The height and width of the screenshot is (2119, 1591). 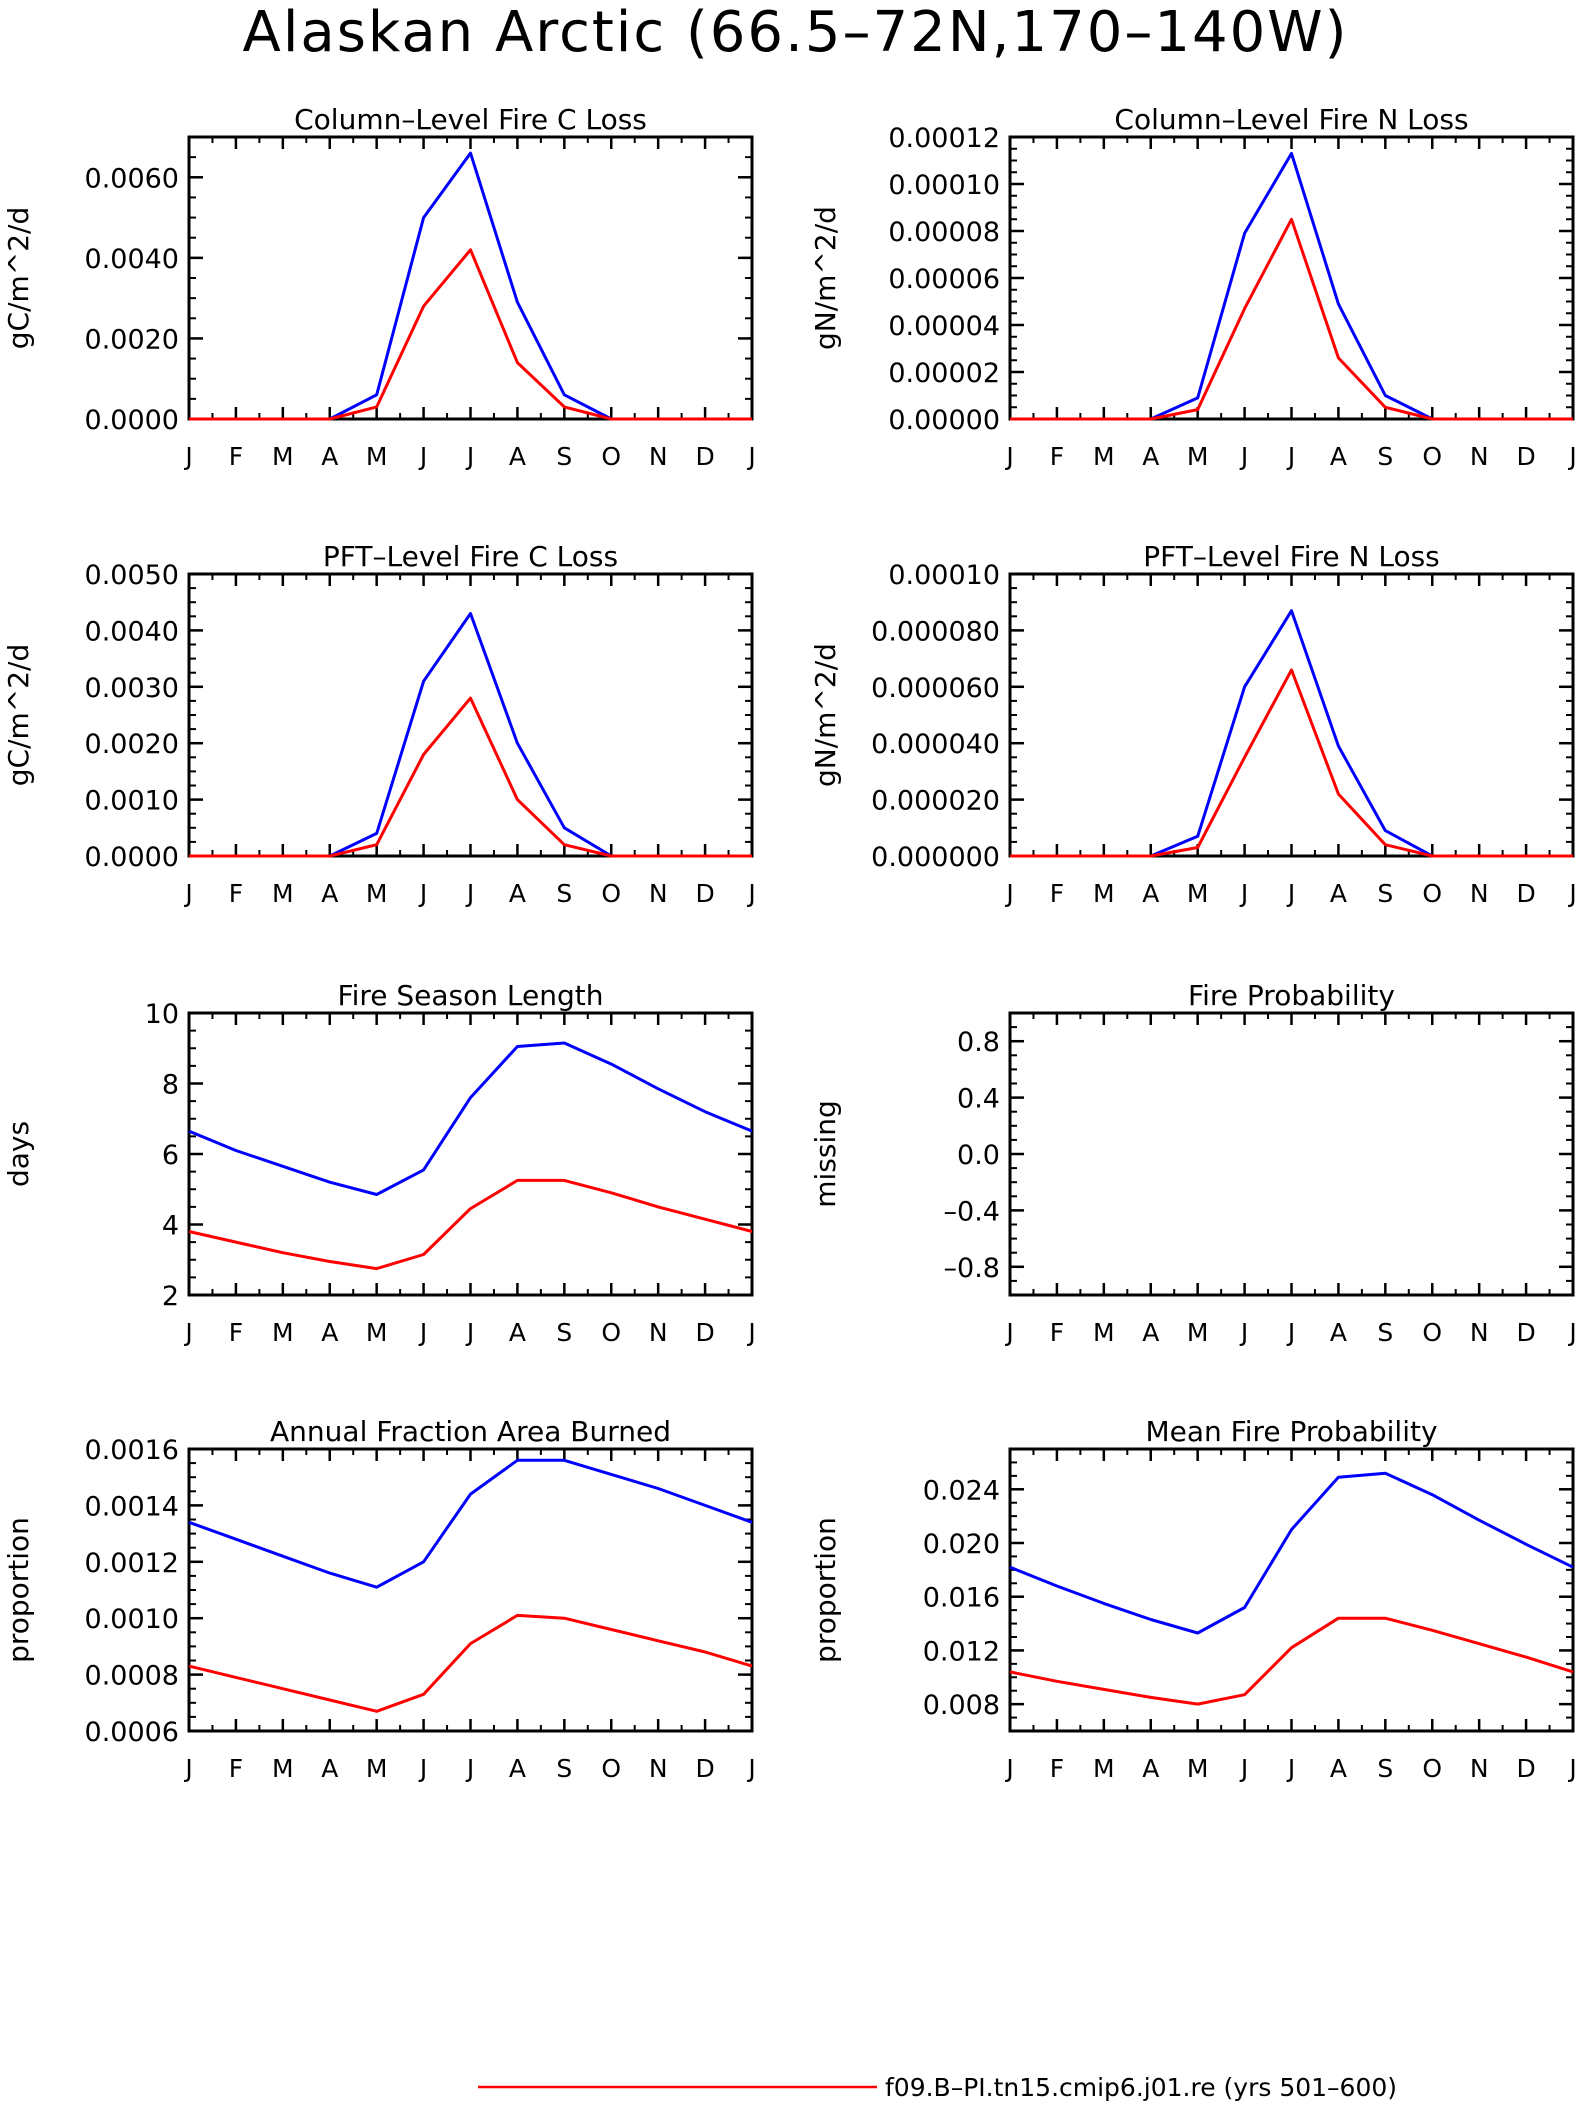 I want to click on y-tick-label: 6, so click(x=170, y=1155).